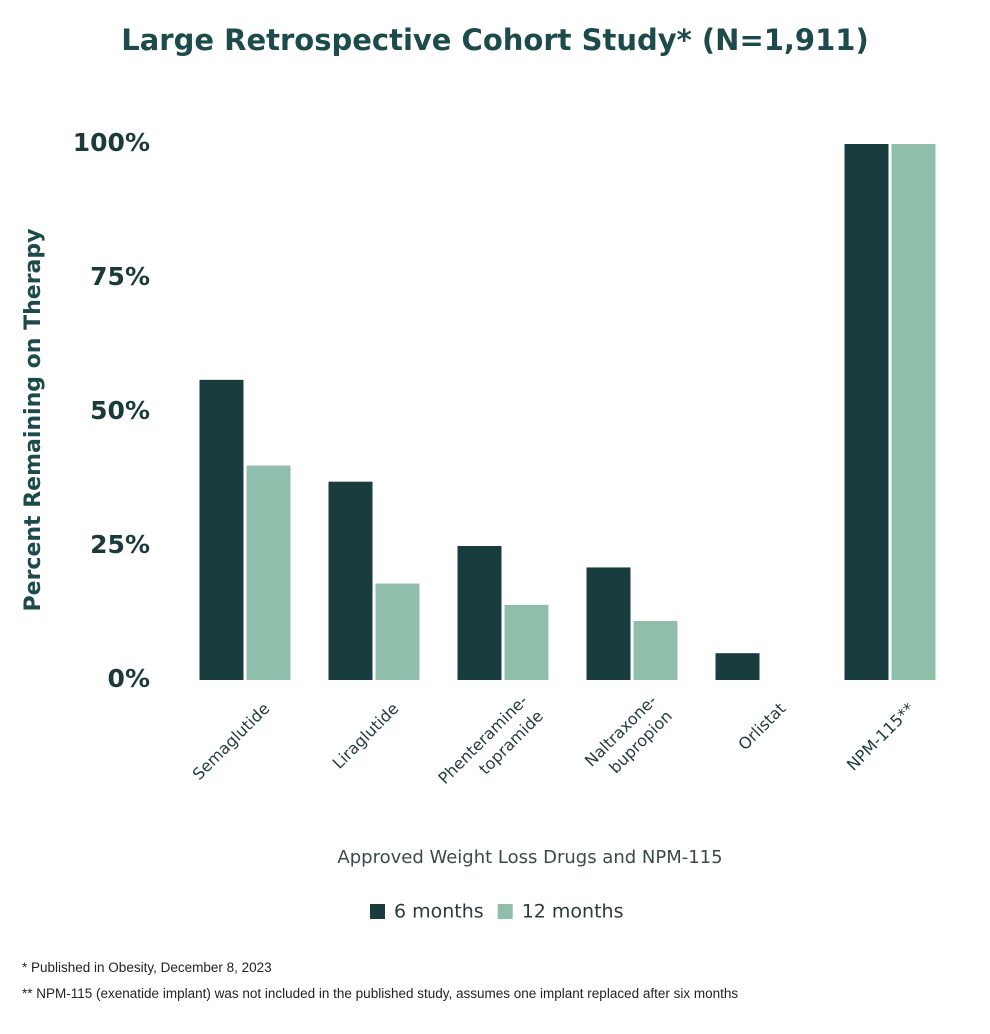  What do you see at coordinates (111, 142) in the screenshot?
I see `y-tick-label: 100%` at bounding box center [111, 142].